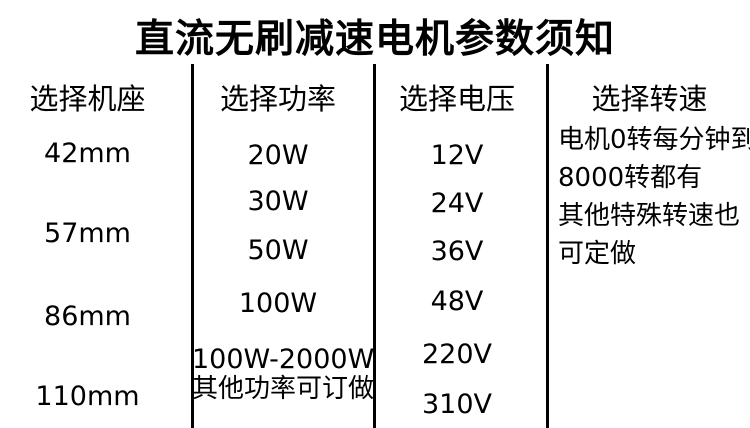 The width and height of the screenshot is (750, 428). I want to click on frame-size-option: 42mm, so click(87, 153).